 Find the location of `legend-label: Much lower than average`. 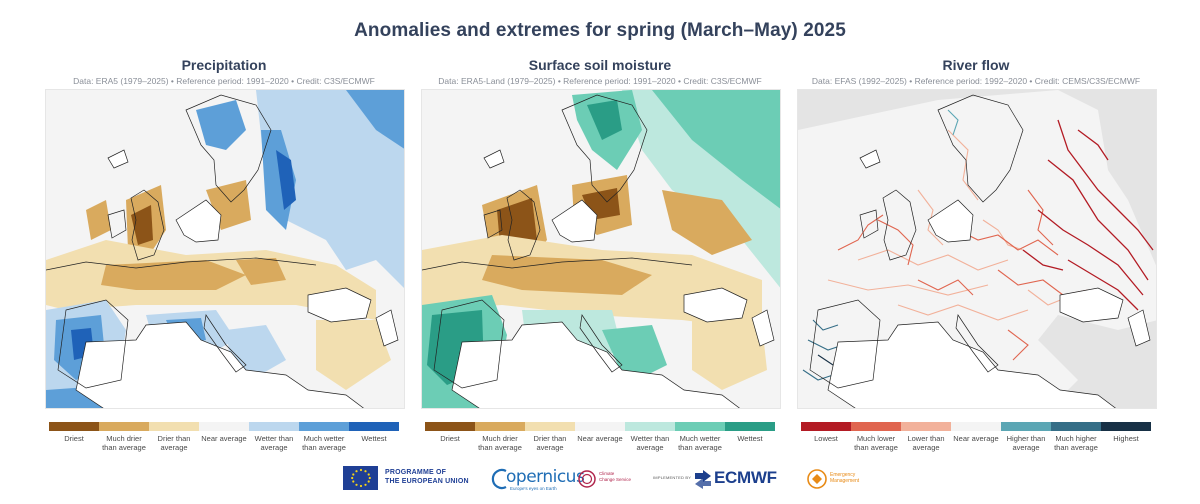

legend-label: Much lower than average is located at coordinates (876, 443).